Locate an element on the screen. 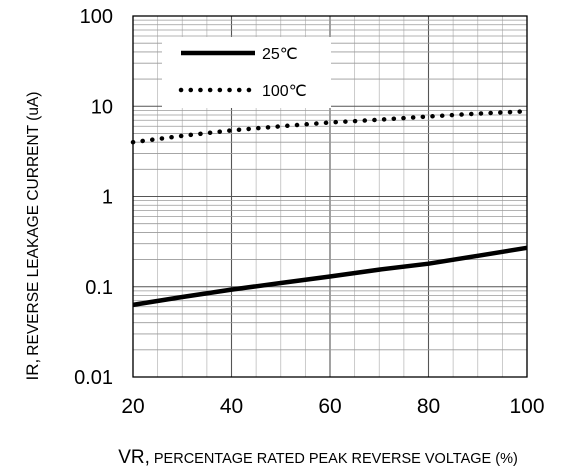 This screenshot has height=471, width=564. series-line-dotted is located at coordinates (330, 127).